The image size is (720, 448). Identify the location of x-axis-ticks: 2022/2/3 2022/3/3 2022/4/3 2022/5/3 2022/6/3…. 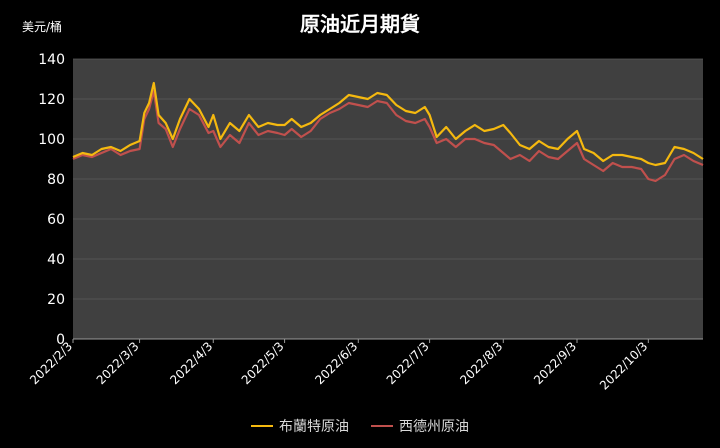
(338, 366).